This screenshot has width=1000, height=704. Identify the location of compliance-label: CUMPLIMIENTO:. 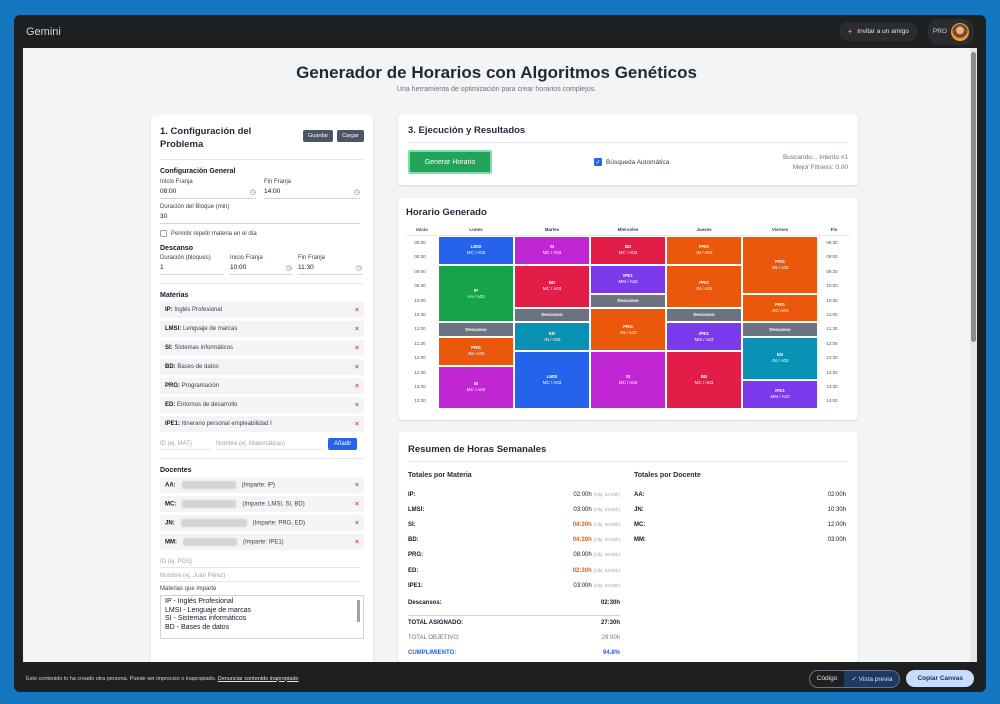
(432, 653).